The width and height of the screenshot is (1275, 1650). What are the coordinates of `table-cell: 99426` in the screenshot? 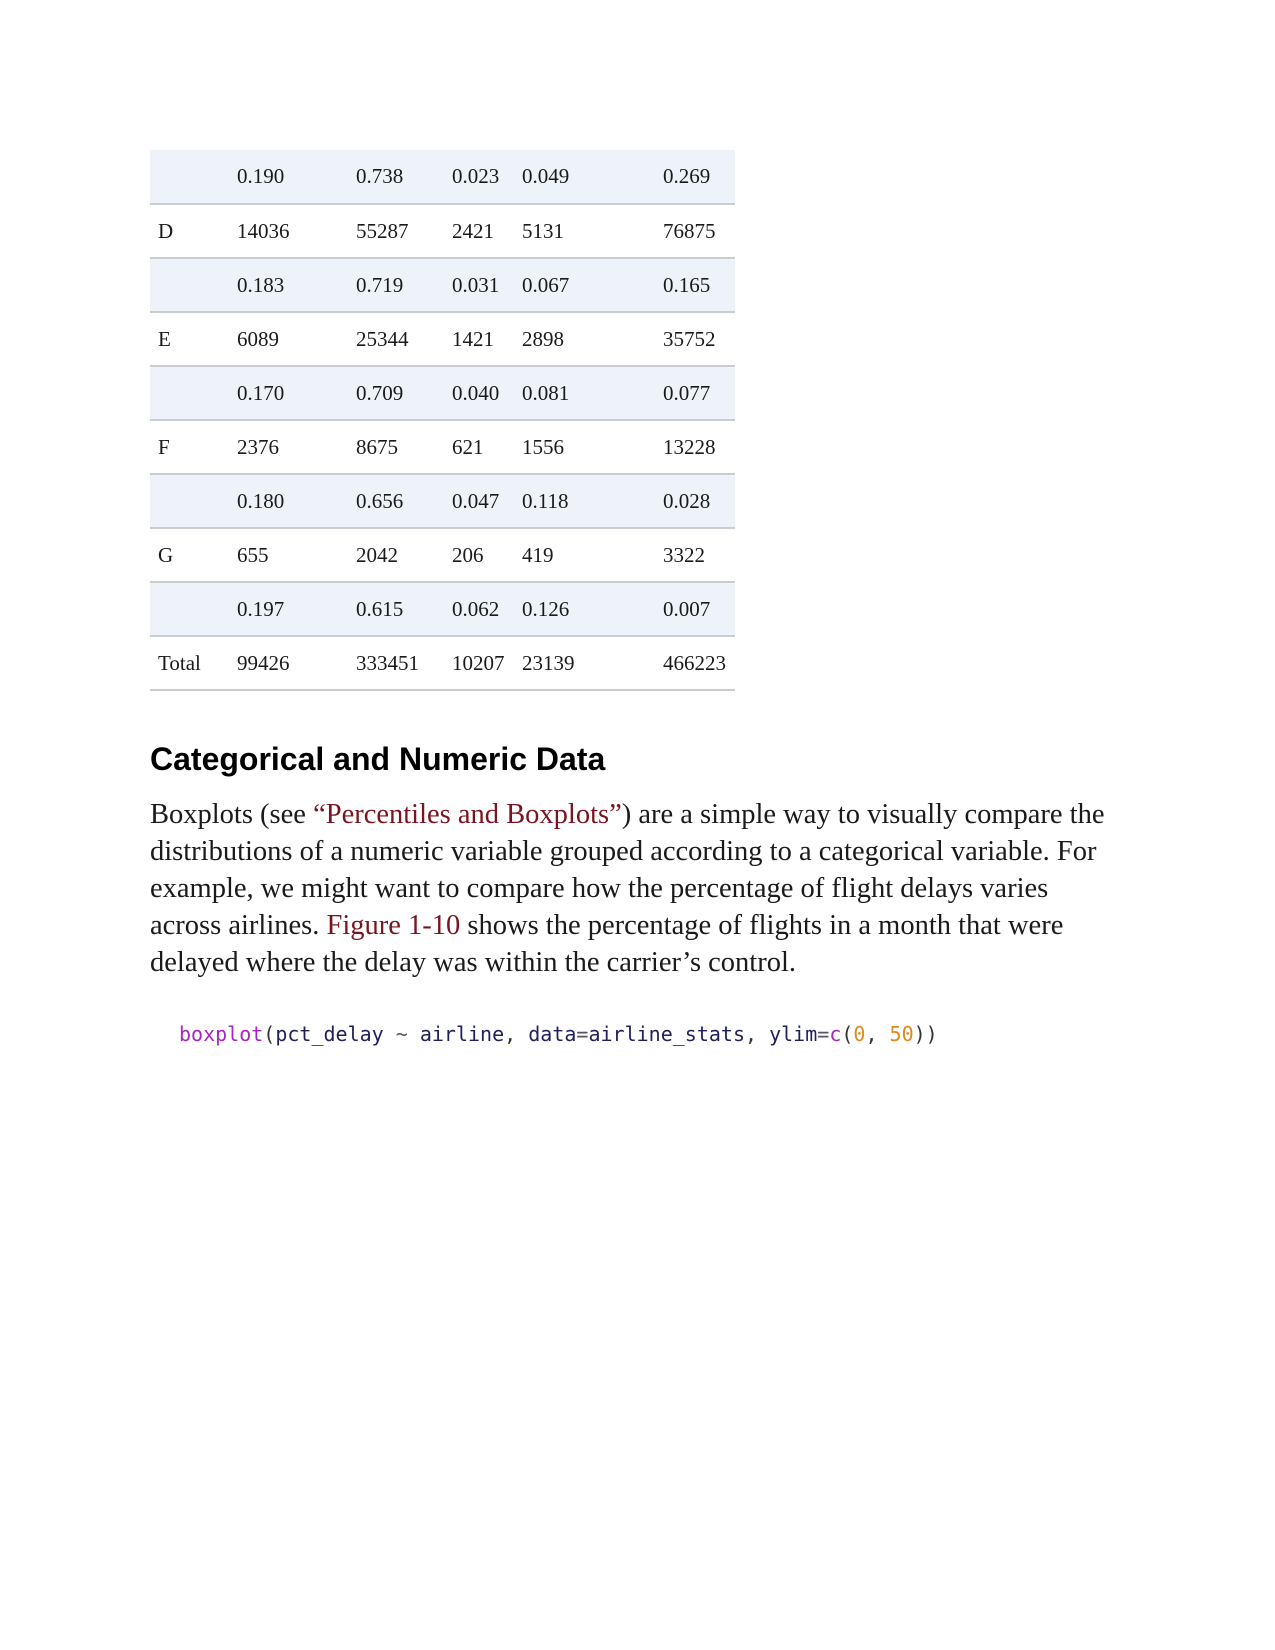 It's located at (288, 663).